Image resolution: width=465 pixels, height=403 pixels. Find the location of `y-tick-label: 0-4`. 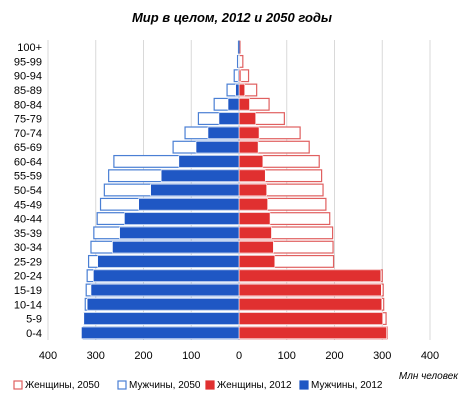

y-tick-label: 0-4 is located at coordinates (34, 334).